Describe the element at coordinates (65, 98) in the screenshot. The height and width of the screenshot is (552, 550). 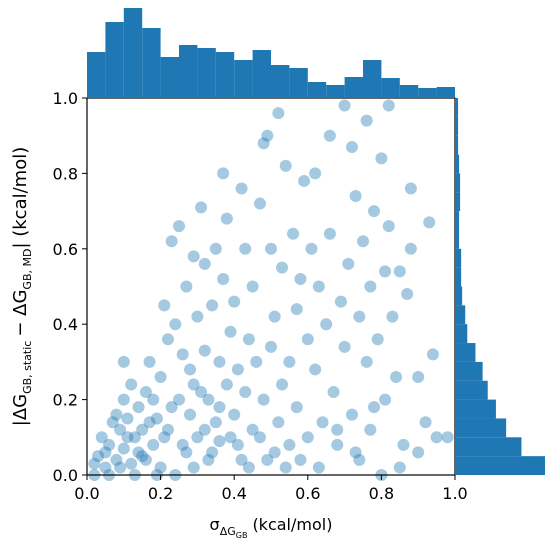
I see `y-tick-label: 1.0` at that location.